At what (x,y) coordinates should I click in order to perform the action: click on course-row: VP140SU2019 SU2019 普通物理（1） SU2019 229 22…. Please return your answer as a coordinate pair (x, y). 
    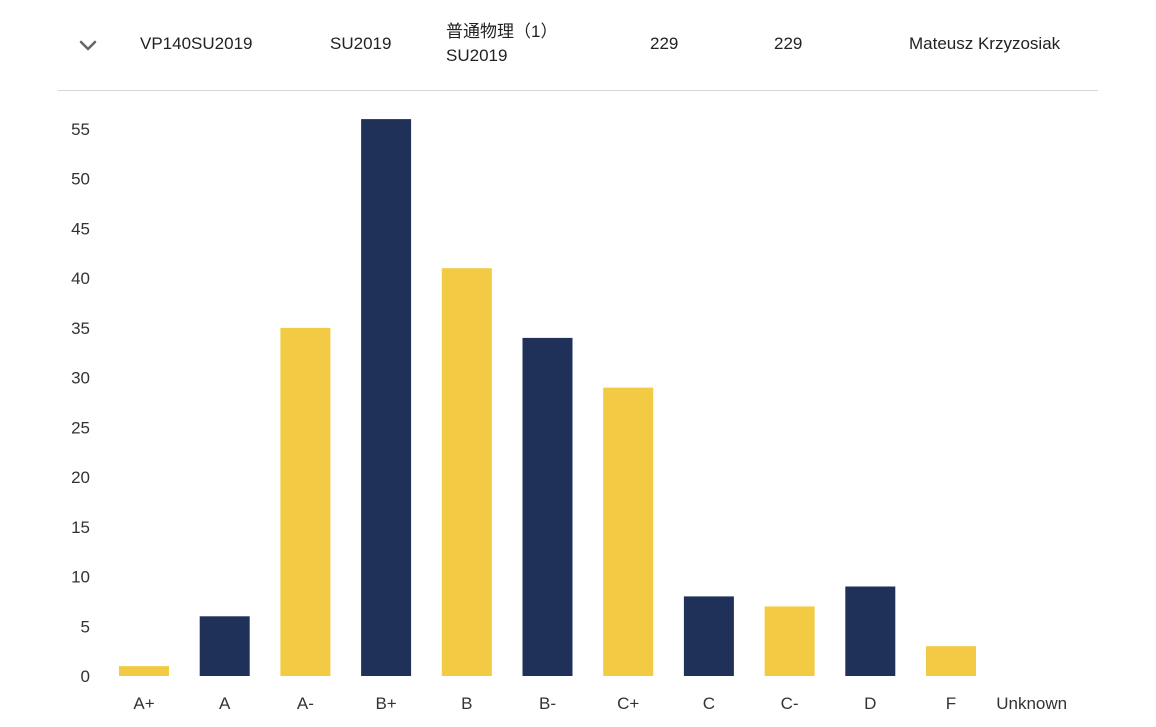
    Looking at the image, I should click on (578, 45).